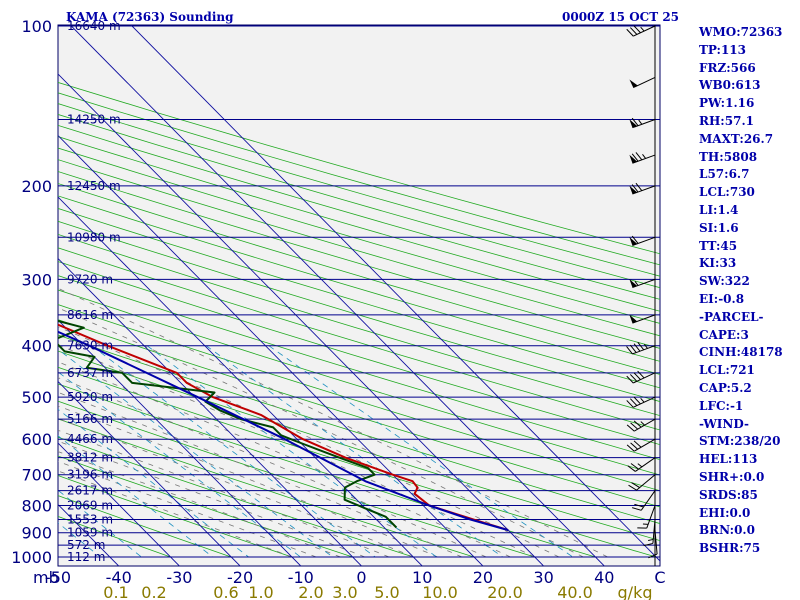  I want to click on pressure-tick-label: 800, so click(36, 506).